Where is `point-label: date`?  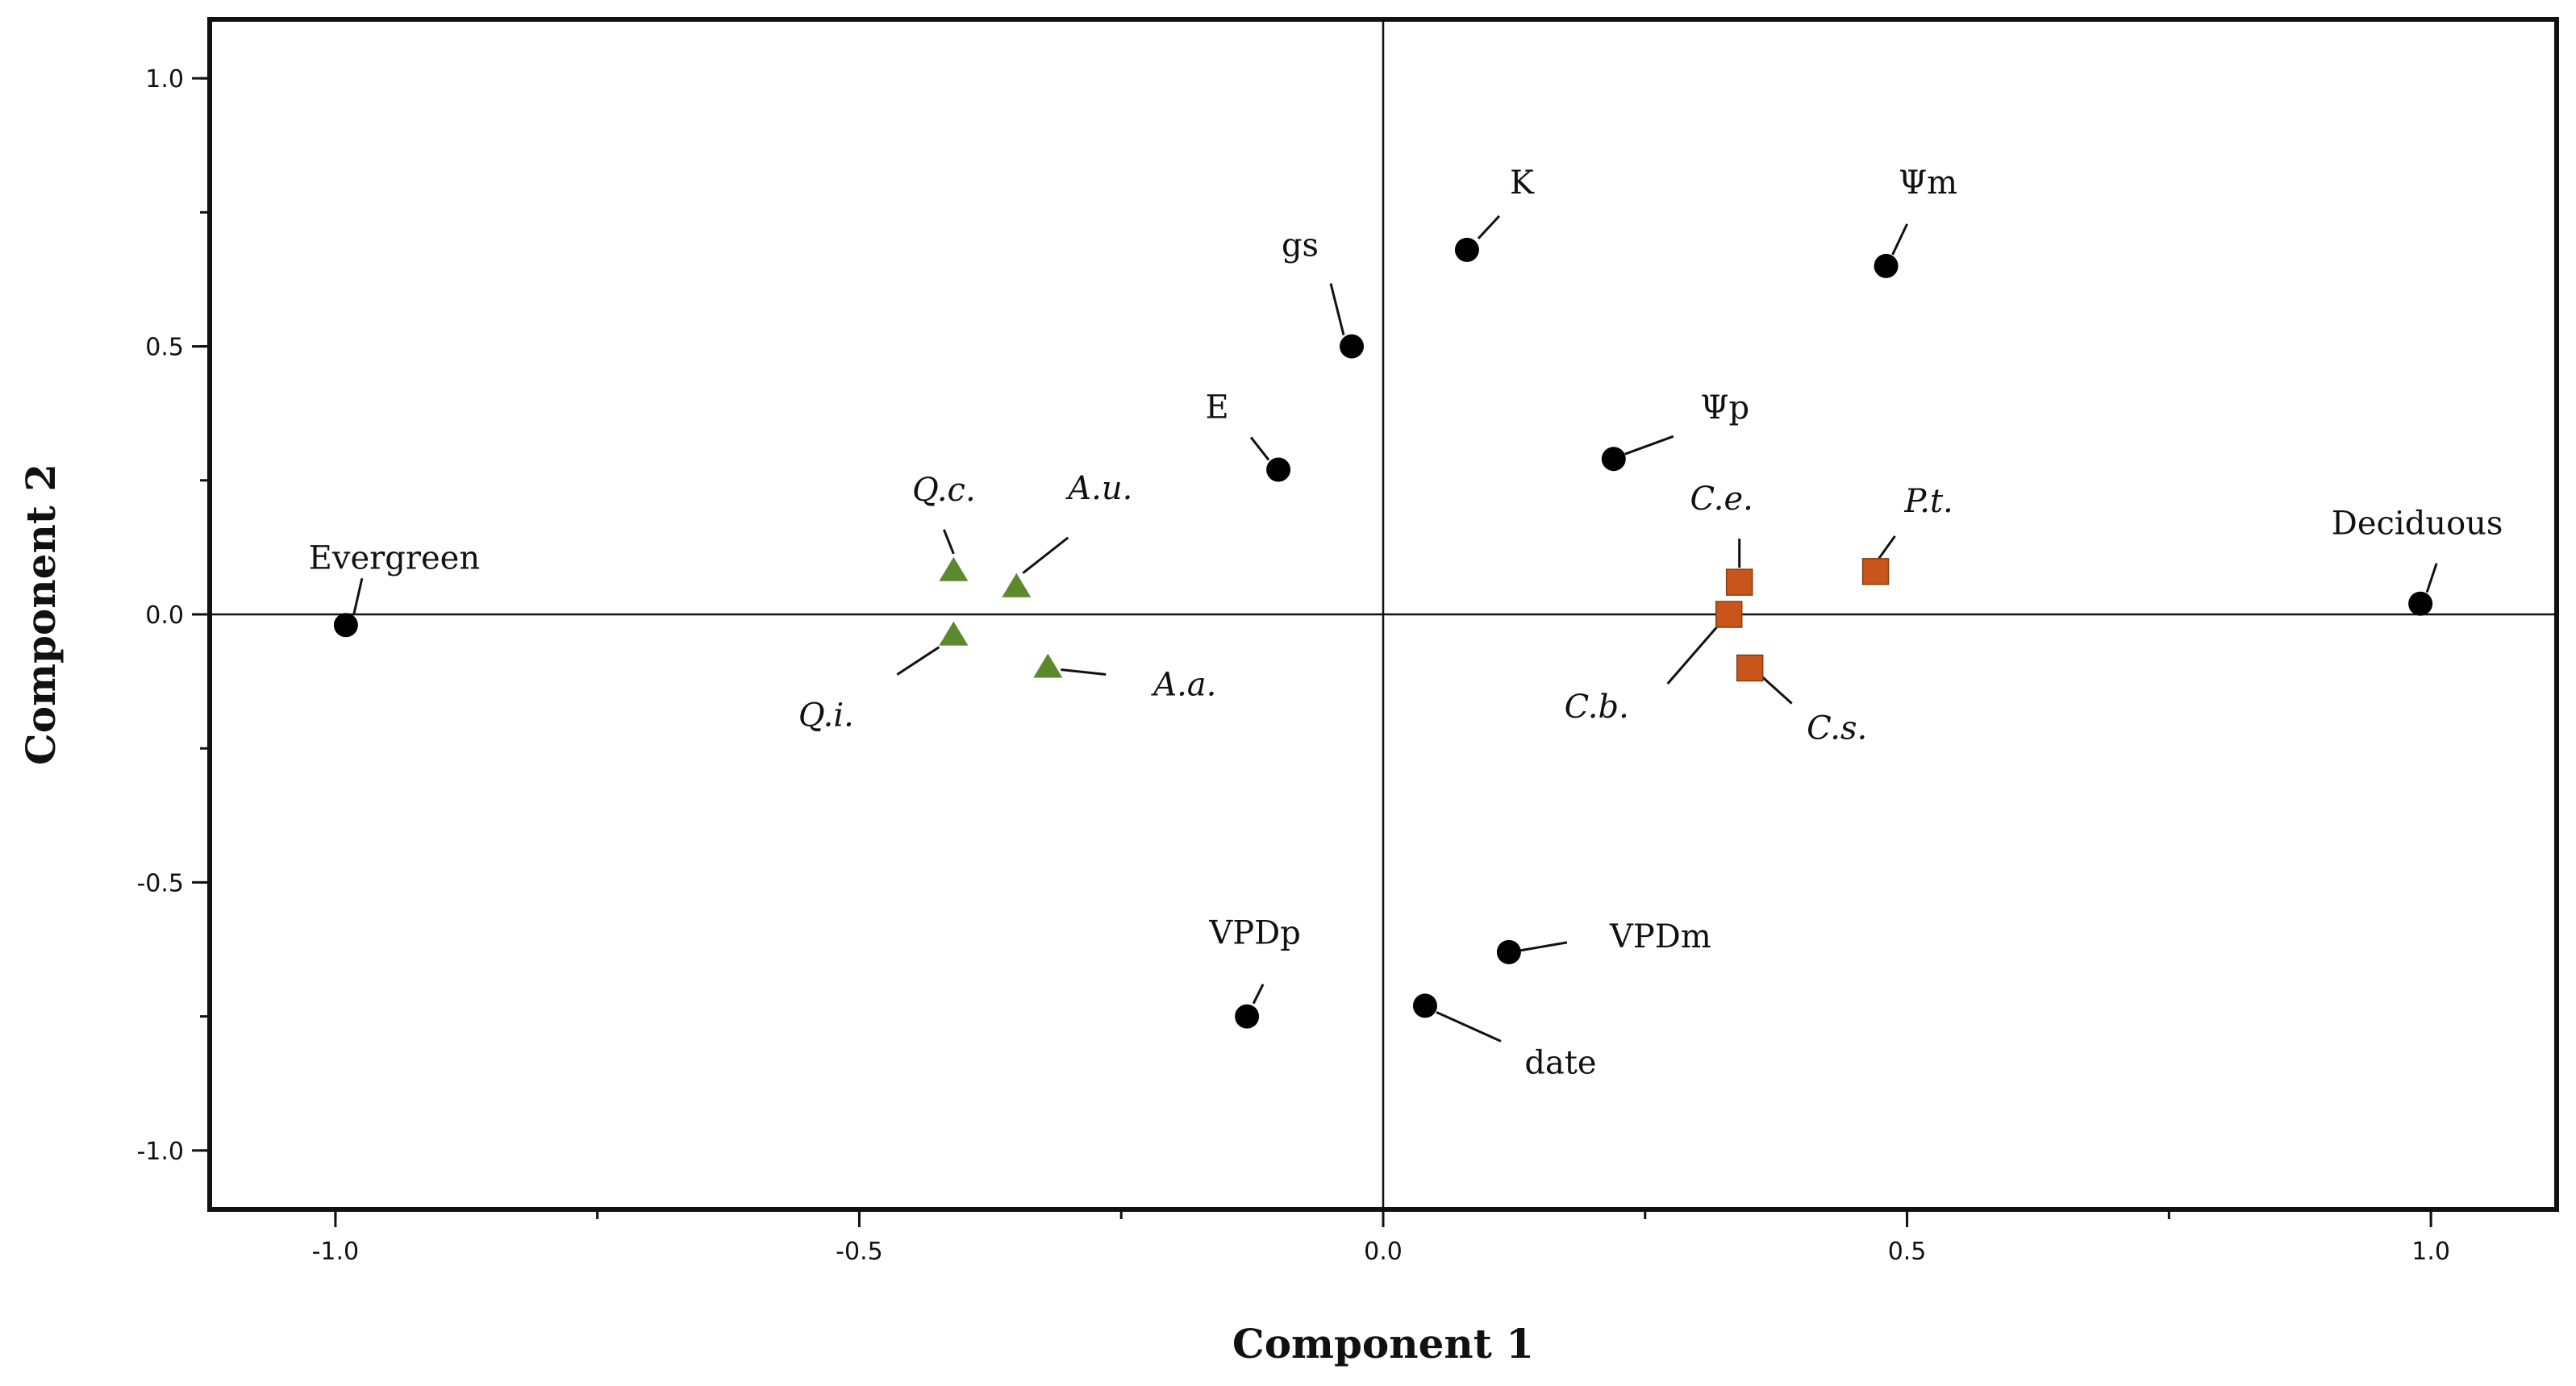 point-label: date is located at coordinates (1560, 1062).